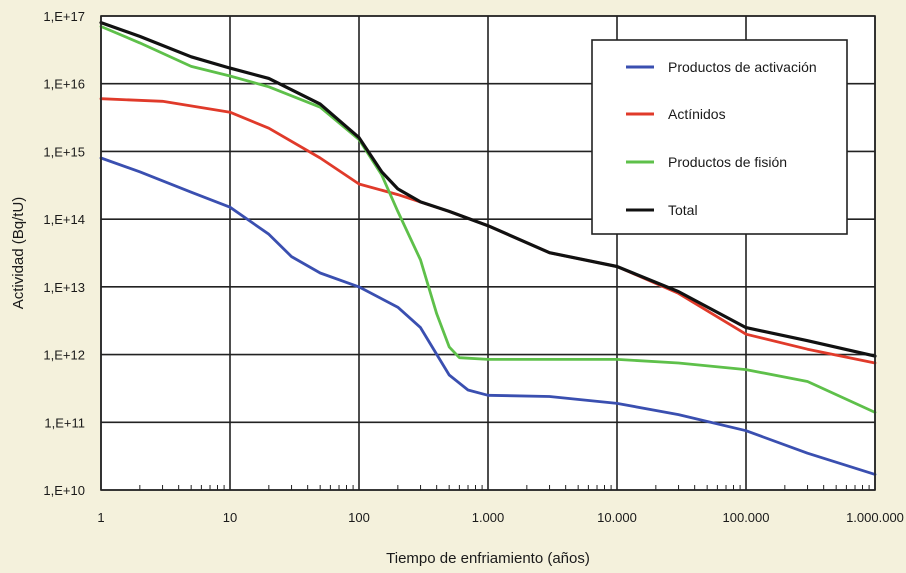  What do you see at coordinates (488, 558) in the screenshot?
I see `x-axis-title: Tiempo de enfriamiento (años)` at bounding box center [488, 558].